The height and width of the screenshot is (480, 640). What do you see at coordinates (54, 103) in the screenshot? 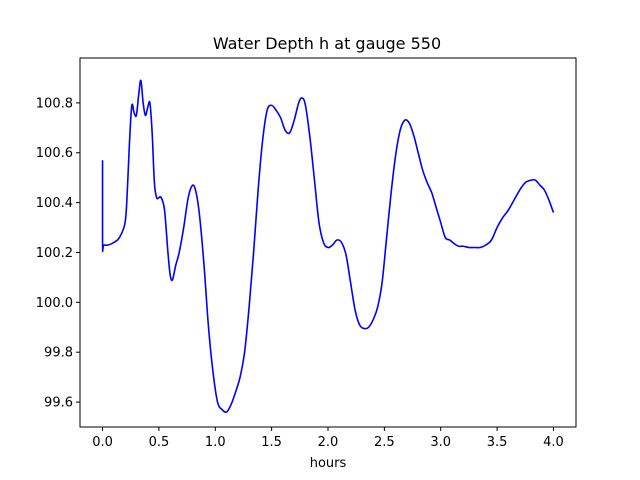
I see `y-tick-label: 100.8` at bounding box center [54, 103].